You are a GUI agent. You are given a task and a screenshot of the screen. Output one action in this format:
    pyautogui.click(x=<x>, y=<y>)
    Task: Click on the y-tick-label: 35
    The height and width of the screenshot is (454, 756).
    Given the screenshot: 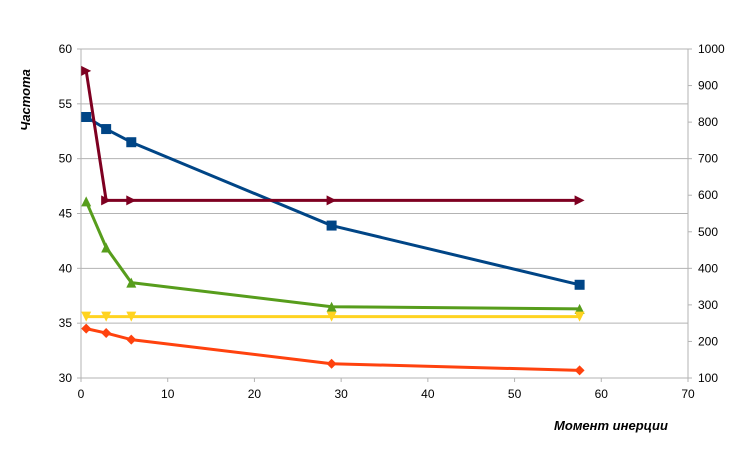 What is the action you would take?
    pyautogui.click(x=66, y=323)
    